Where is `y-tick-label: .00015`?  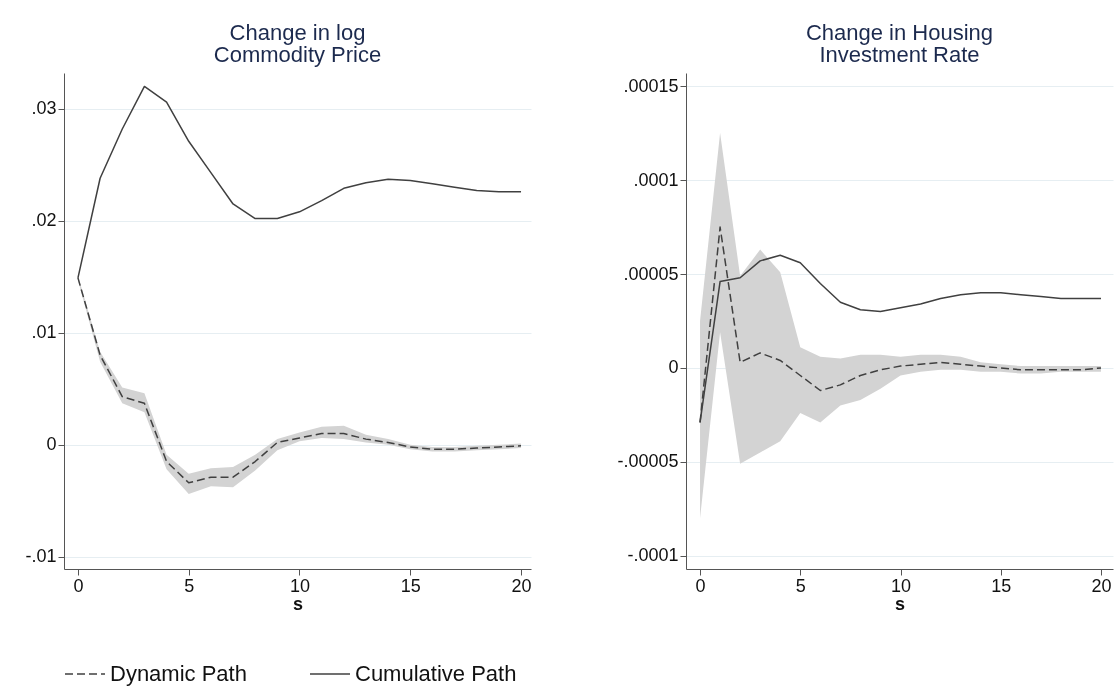 y-tick-label: .00015 is located at coordinates (651, 85).